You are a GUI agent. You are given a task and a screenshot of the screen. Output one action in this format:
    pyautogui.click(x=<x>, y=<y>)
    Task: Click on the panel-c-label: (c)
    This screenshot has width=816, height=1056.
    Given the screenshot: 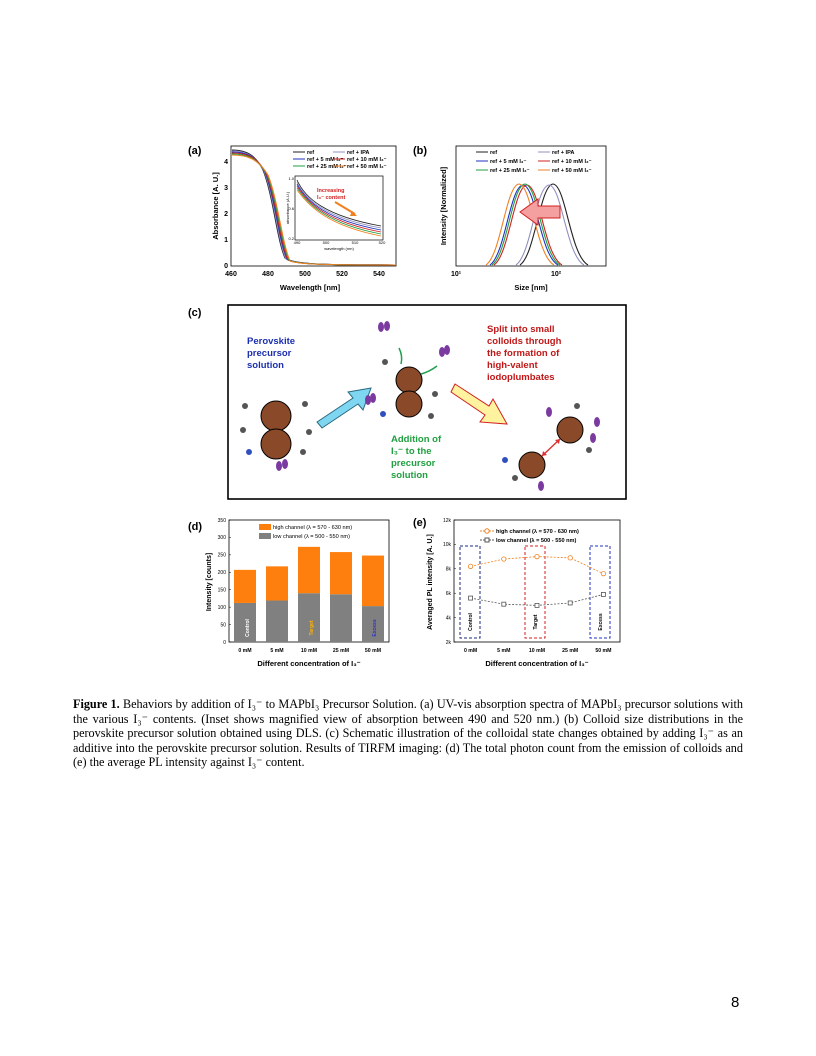 What is the action you would take?
    pyautogui.click(x=195, y=313)
    